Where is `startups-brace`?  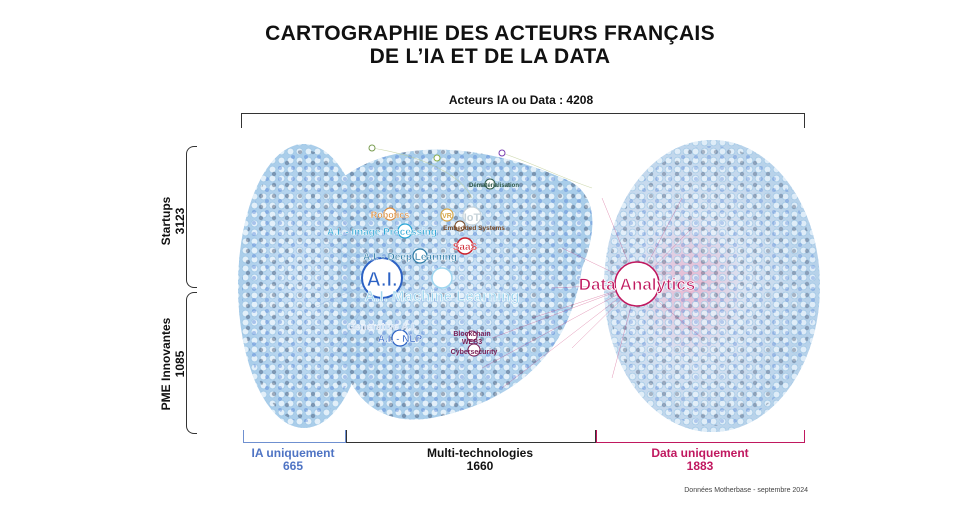
startups-brace is located at coordinates (191, 217).